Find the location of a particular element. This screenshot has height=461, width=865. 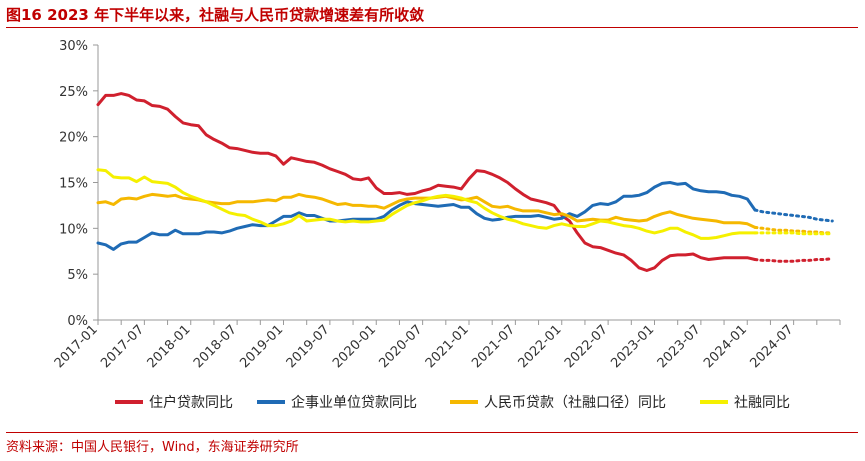

y-tick-label: 20% is located at coordinates (73, 138).